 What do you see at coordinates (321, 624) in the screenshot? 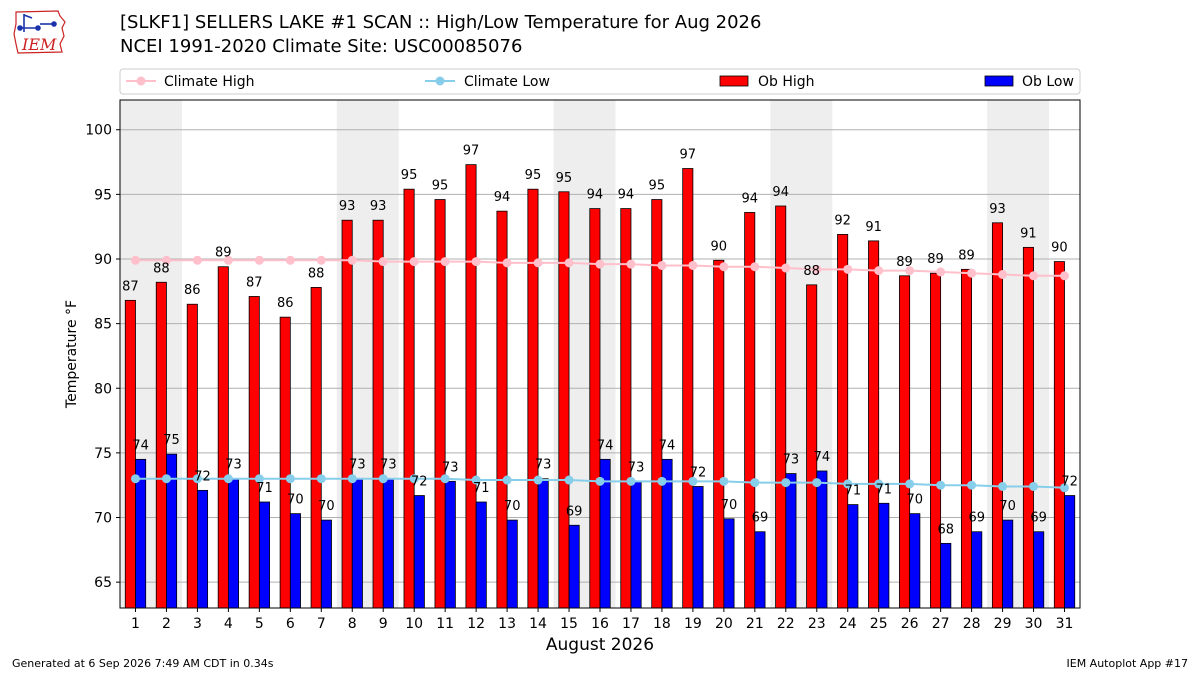
I see `x-tick-label: 7` at bounding box center [321, 624].